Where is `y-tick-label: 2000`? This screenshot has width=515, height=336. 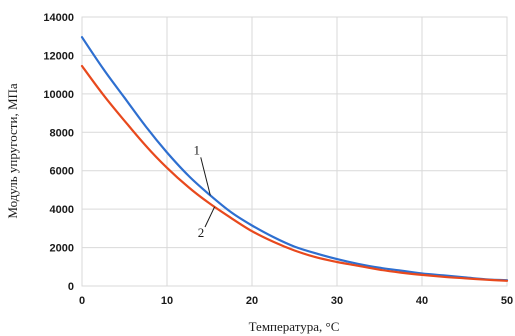
y-tick-label: 2000 is located at coordinates (62, 249).